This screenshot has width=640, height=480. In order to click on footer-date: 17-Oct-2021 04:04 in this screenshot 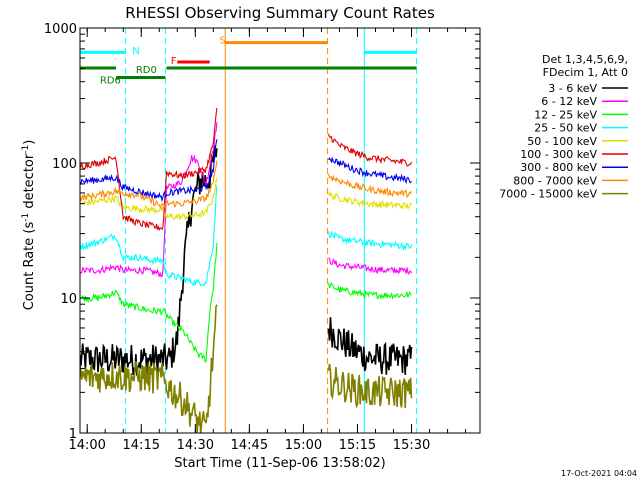, I will do `click(599, 473)`.